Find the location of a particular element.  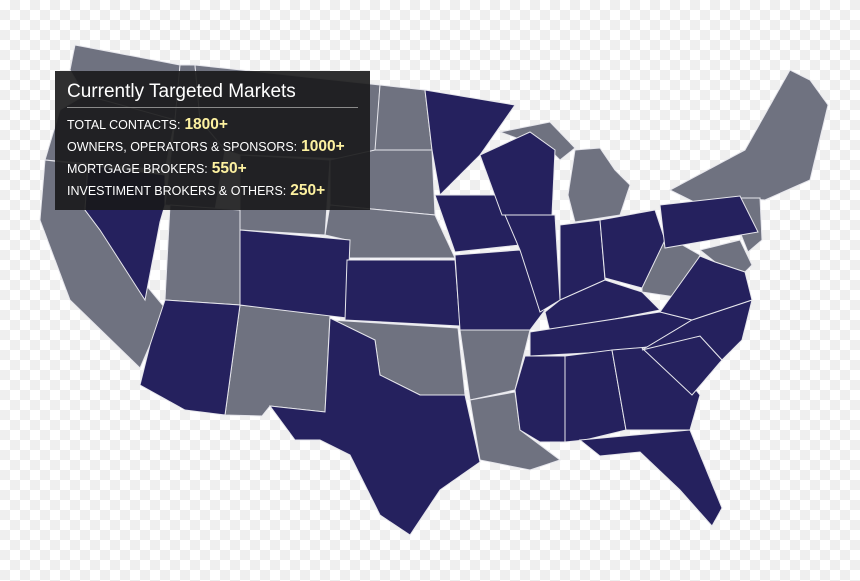

stat-row: MORTGAGE BROKERS: 550+ is located at coordinates (212, 169).